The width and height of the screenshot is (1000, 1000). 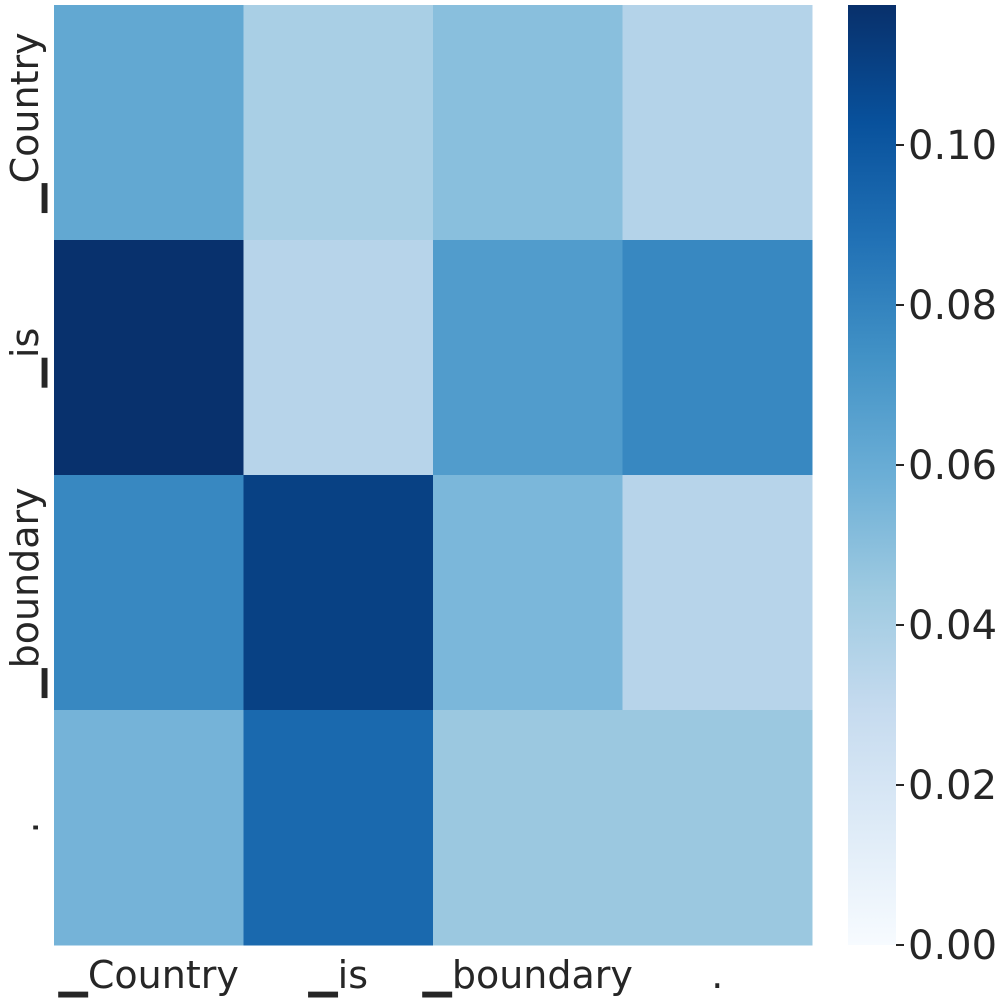 What do you see at coordinates (872, 475) in the screenshot?
I see `colorbar` at bounding box center [872, 475].